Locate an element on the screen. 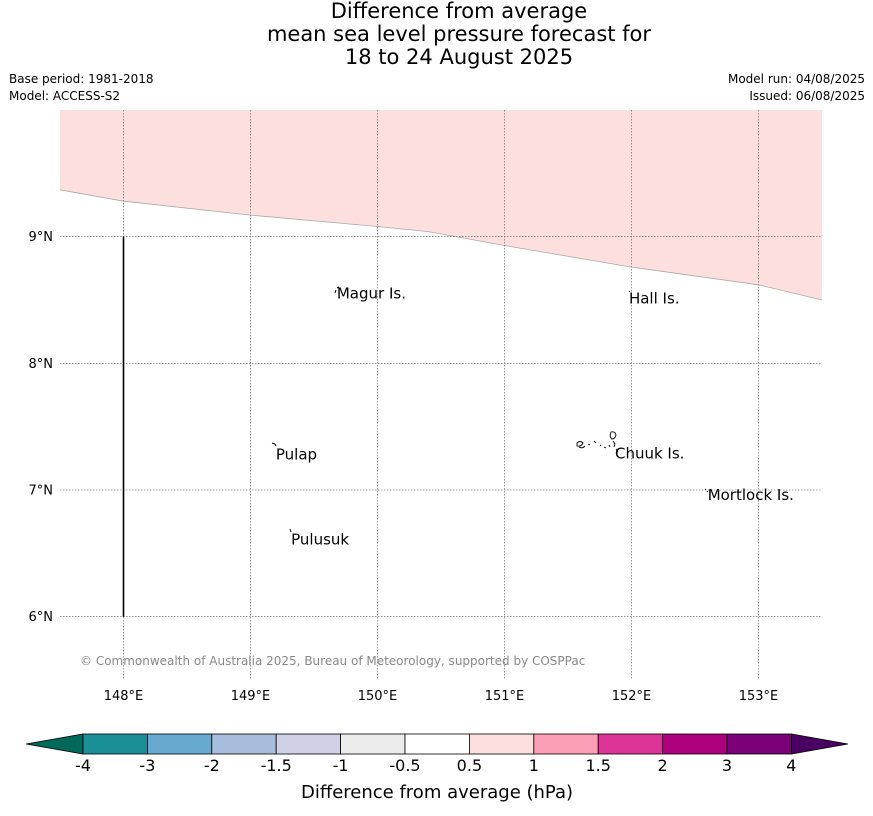 The height and width of the screenshot is (816, 873). chuuk-lagoon-outline is located at coordinates (597, 442).